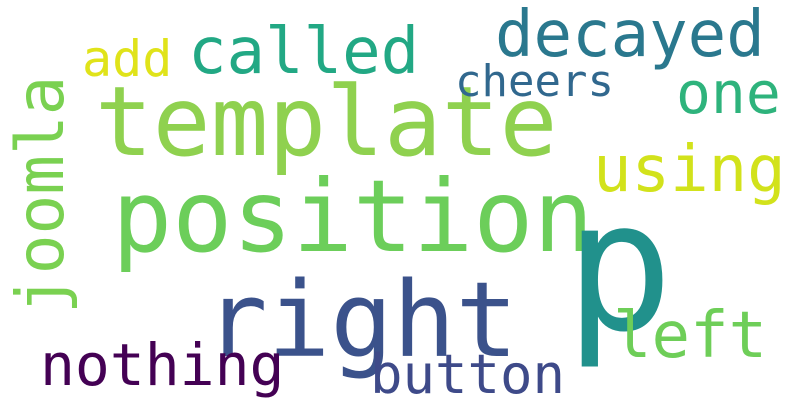 Image resolution: width=800 pixels, height=400 pixels. What do you see at coordinates (690, 336) in the screenshot?
I see `word-left: left` at bounding box center [690, 336].